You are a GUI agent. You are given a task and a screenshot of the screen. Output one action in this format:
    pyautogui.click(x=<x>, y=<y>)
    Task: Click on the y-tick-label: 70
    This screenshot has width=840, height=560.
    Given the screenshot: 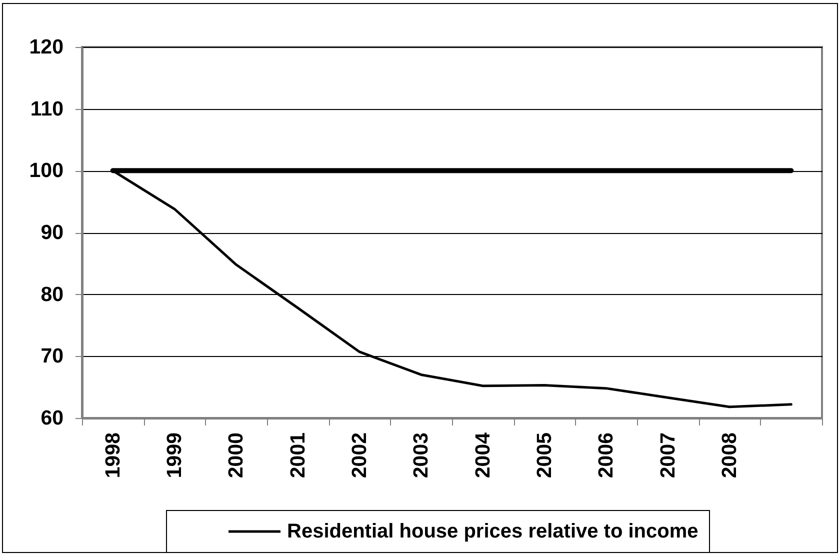 What is the action you would take?
    pyautogui.click(x=52, y=356)
    